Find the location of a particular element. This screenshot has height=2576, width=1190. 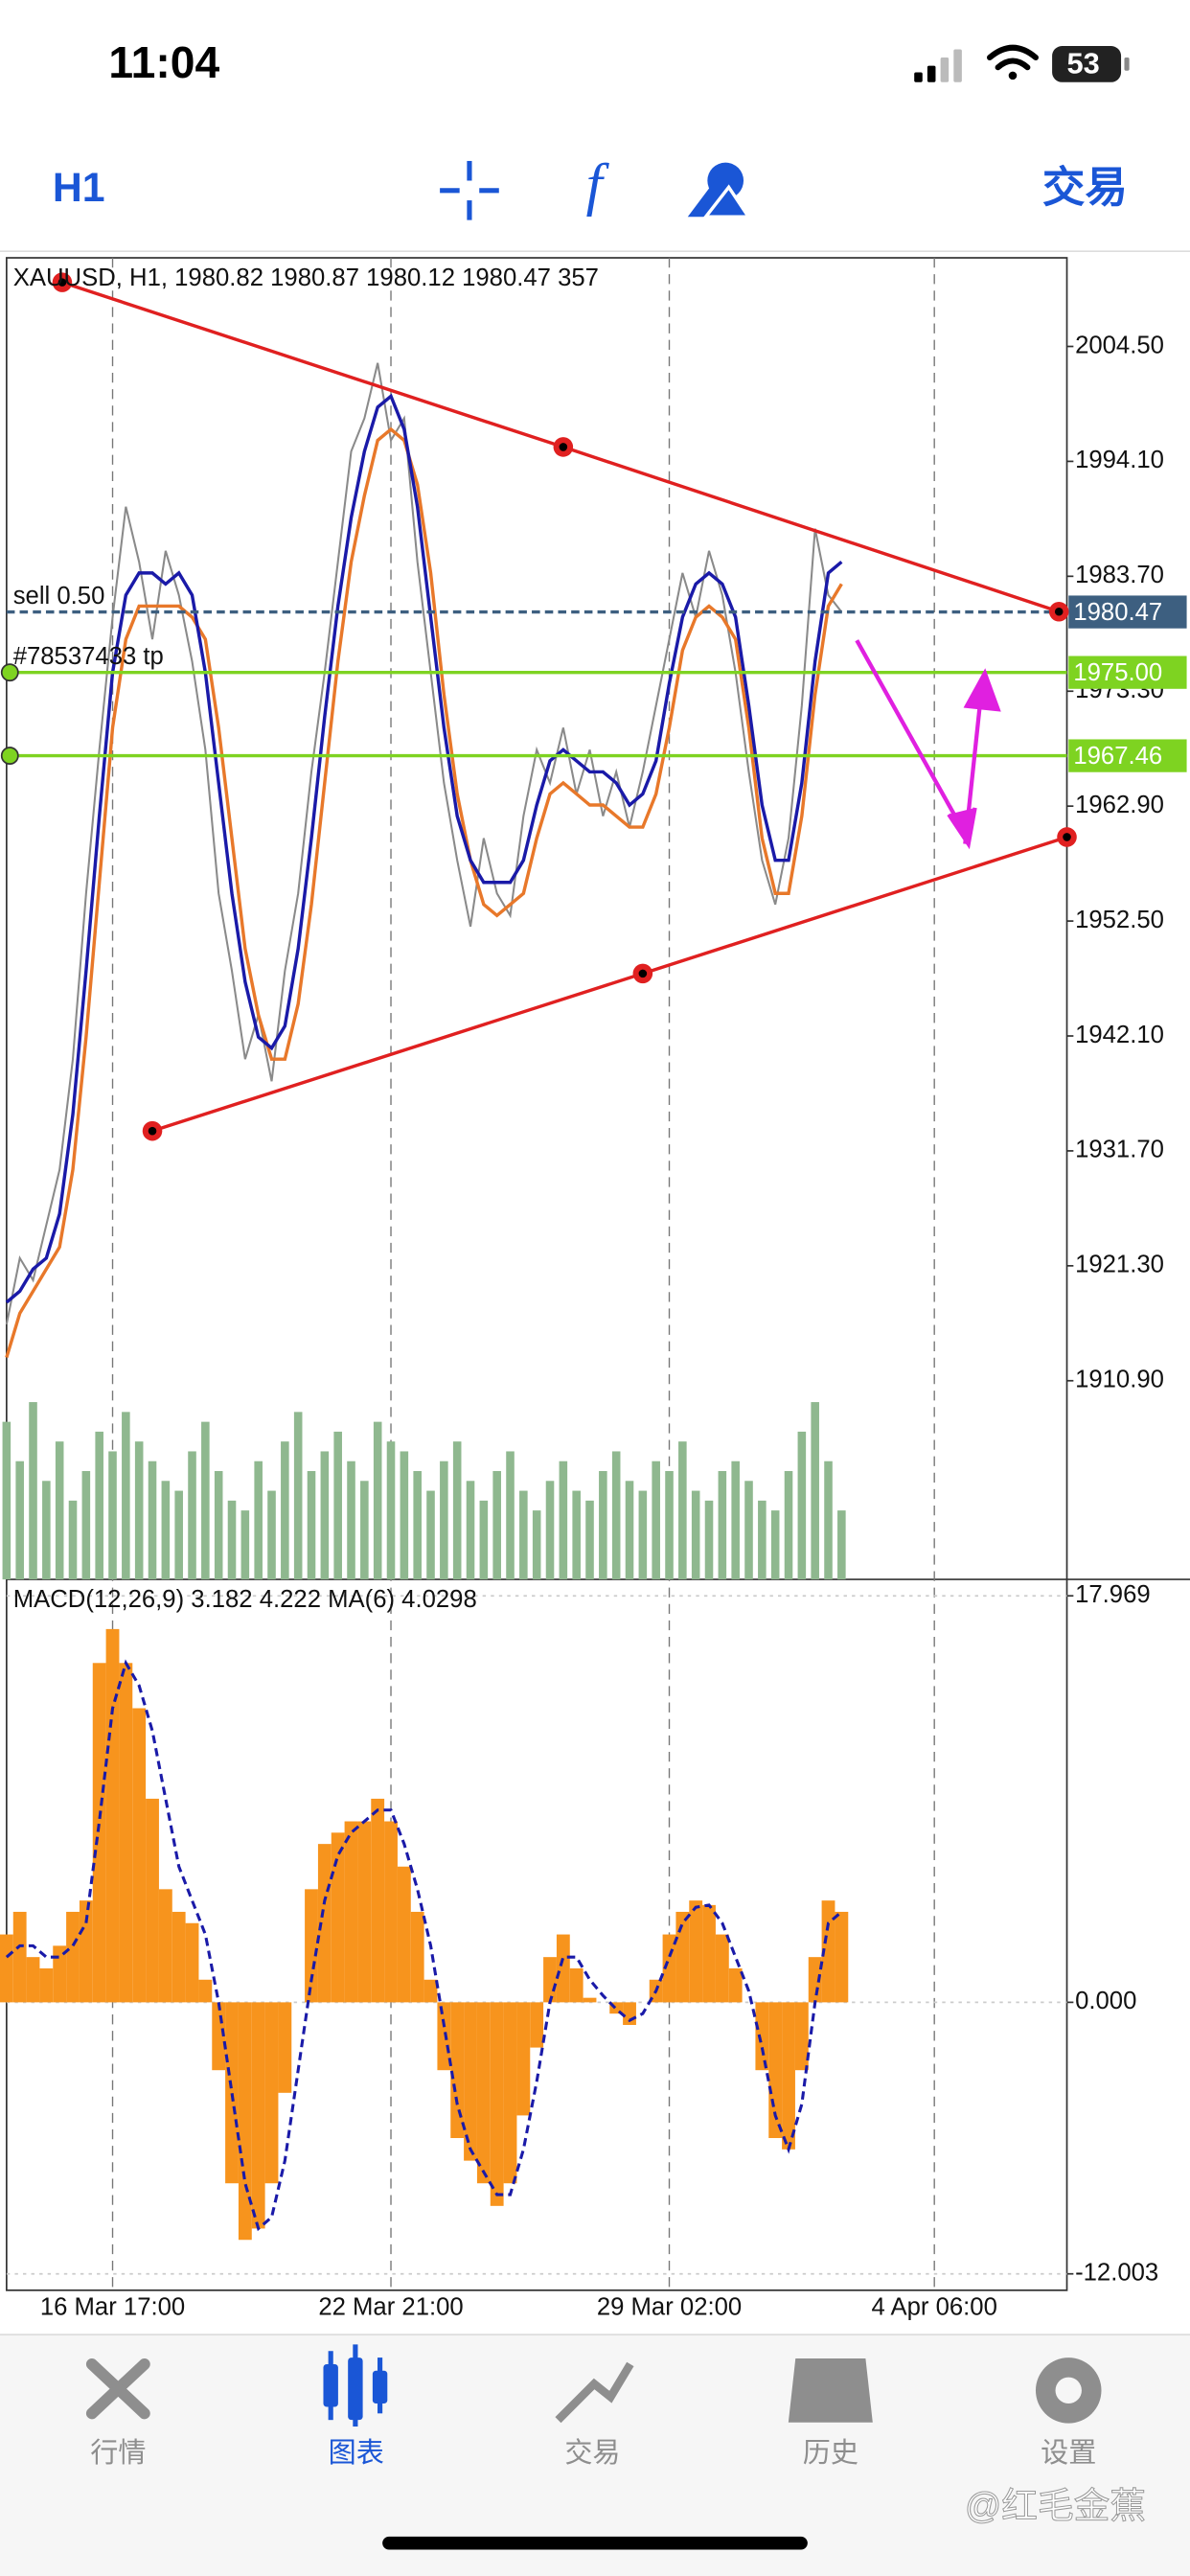

order-tag: #78537433 tp is located at coordinates (89, 656).